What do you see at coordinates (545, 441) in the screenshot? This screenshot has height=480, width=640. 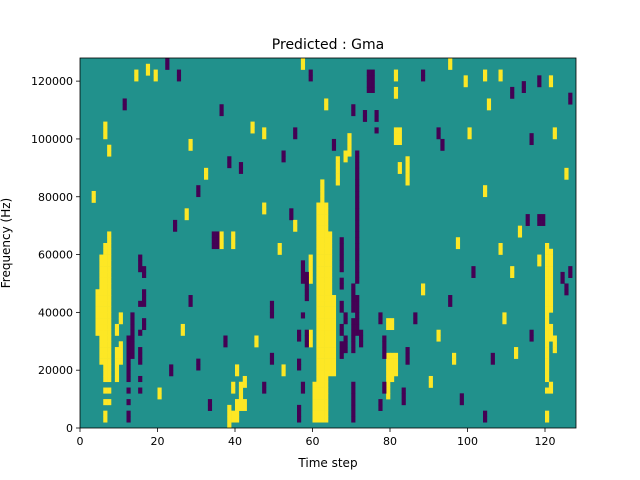 I see `x-tick-label: 120` at bounding box center [545, 441].